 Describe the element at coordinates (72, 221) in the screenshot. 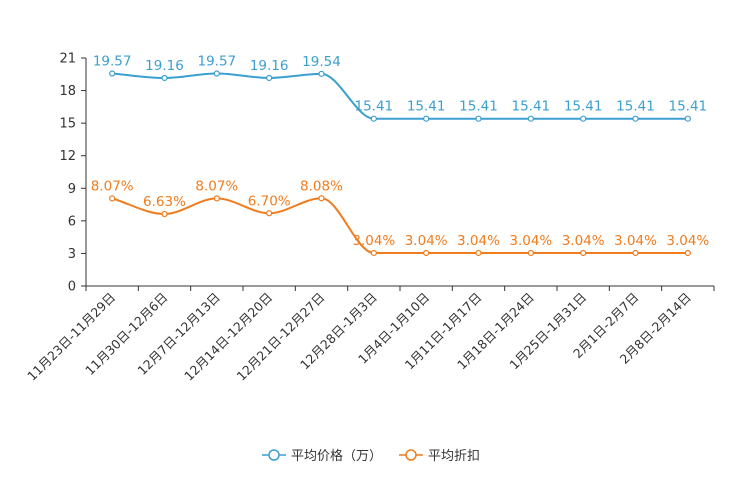

I see `y-tick-label: 6` at that location.